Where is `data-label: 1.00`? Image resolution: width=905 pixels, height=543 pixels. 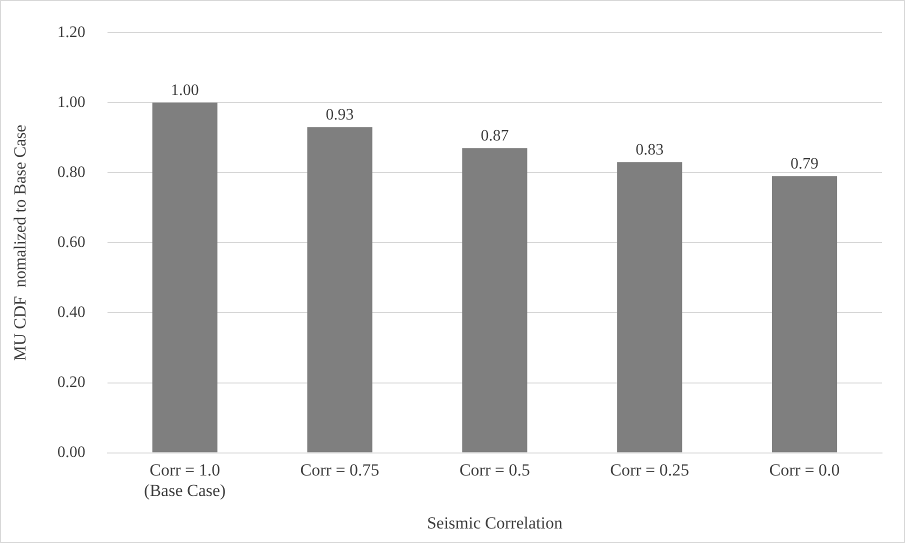 data-label: 1.00 is located at coordinates (184, 90).